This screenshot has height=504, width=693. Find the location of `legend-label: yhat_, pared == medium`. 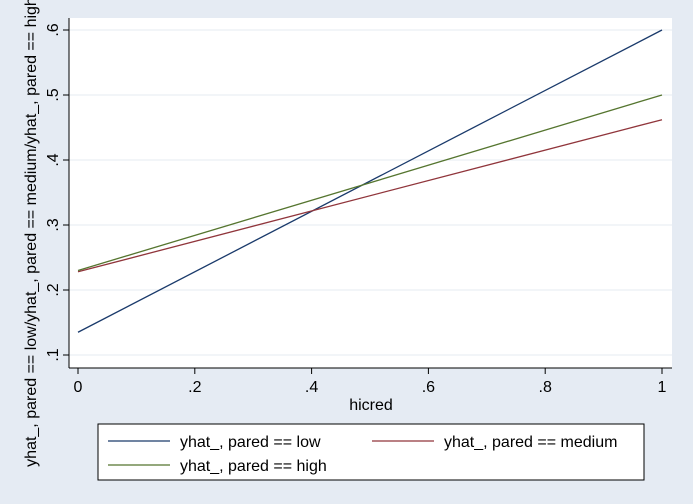

legend-label: yhat_, pared == medium is located at coordinates (530, 442).